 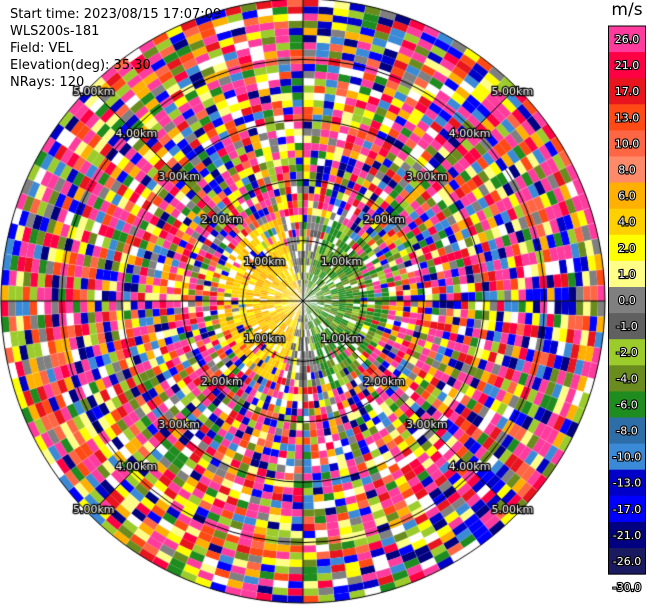 I want to click on colorbar-unit-label: m/s, so click(x=627, y=10).